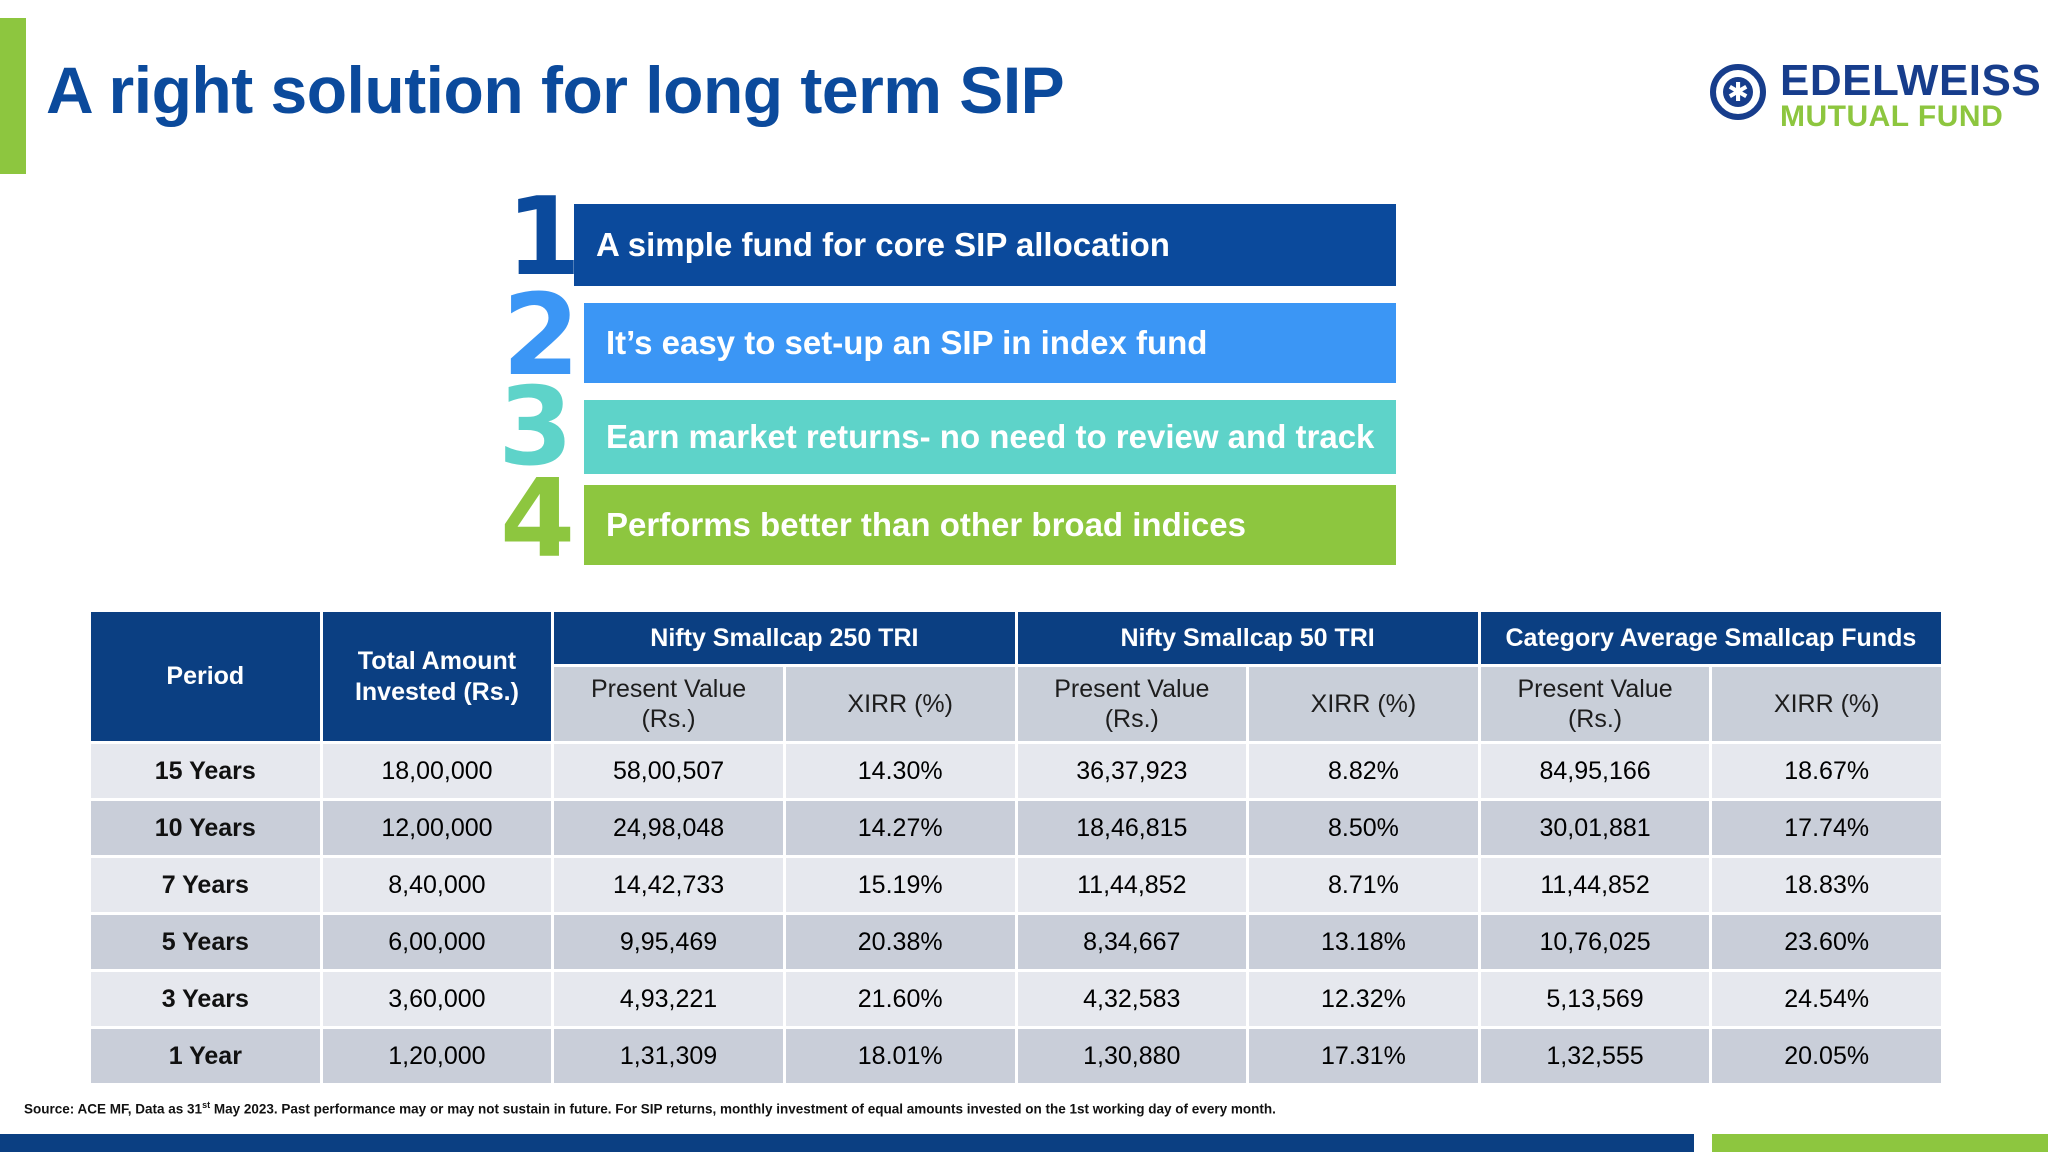  Describe the element at coordinates (205, 828) in the screenshot. I see `cell-period: 10 Years` at that location.